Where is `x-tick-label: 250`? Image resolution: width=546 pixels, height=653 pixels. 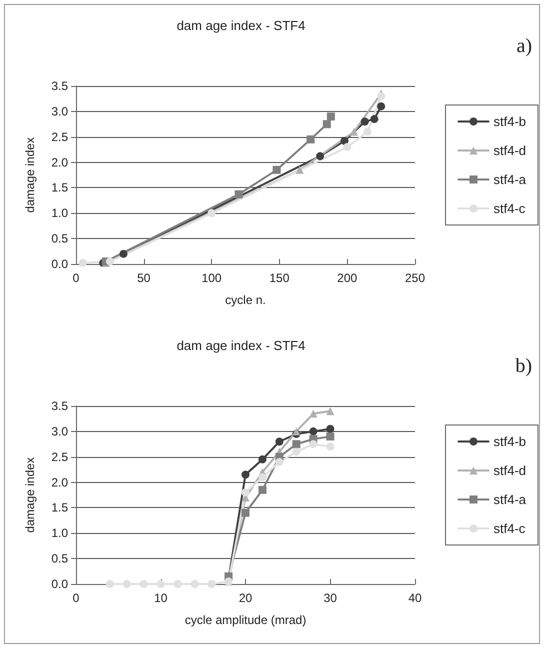
x-tick-label: 250 is located at coordinates (415, 278).